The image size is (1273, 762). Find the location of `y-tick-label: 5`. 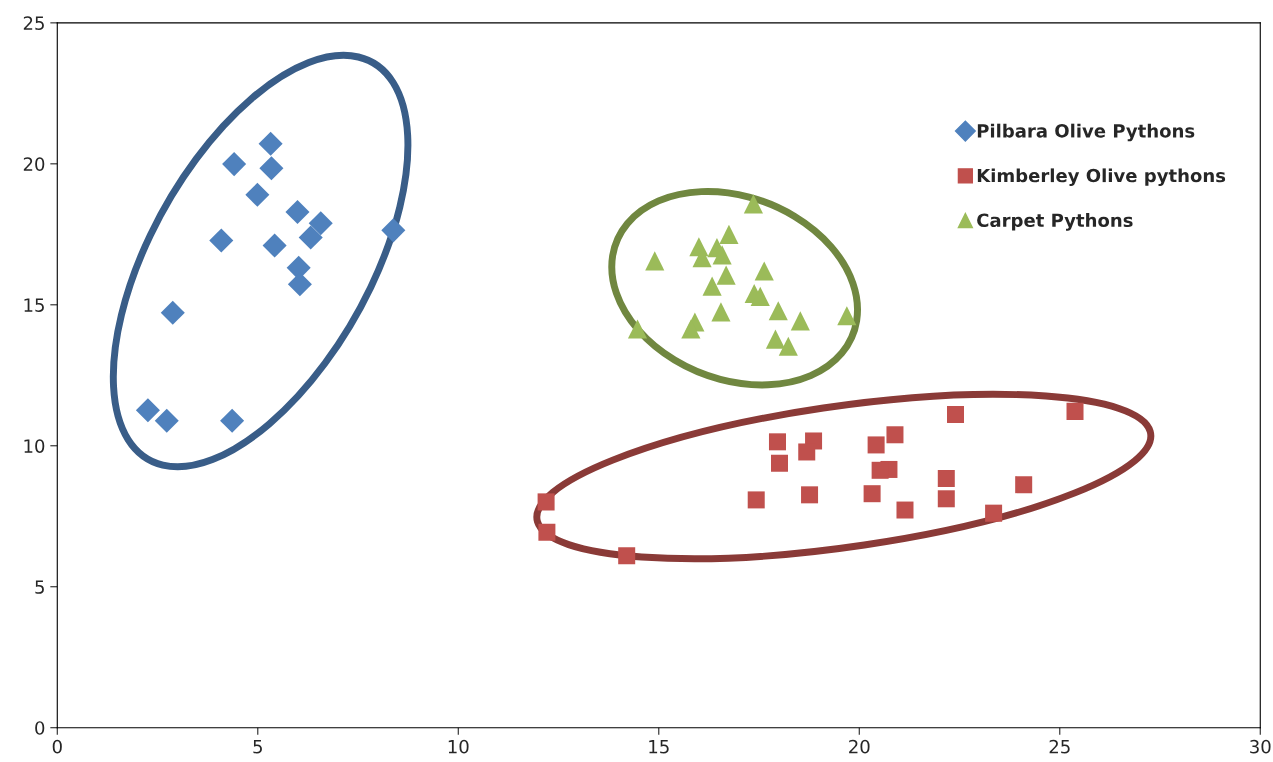

y-tick-label: 5 is located at coordinates (39, 587).